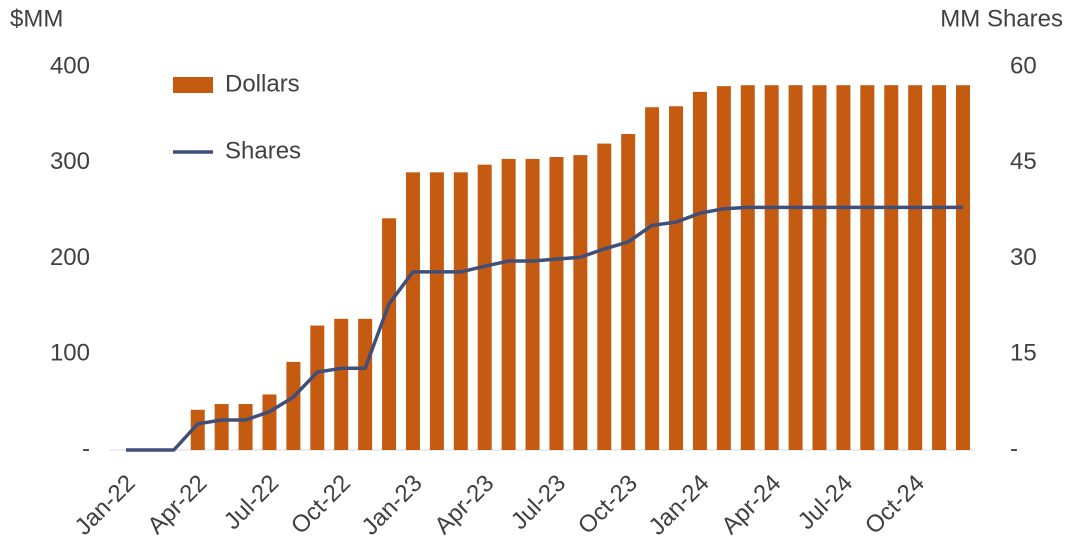  What do you see at coordinates (263, 150) in the screenshot?
I see `legend-label: Shares` at bounding box center [263, 150].